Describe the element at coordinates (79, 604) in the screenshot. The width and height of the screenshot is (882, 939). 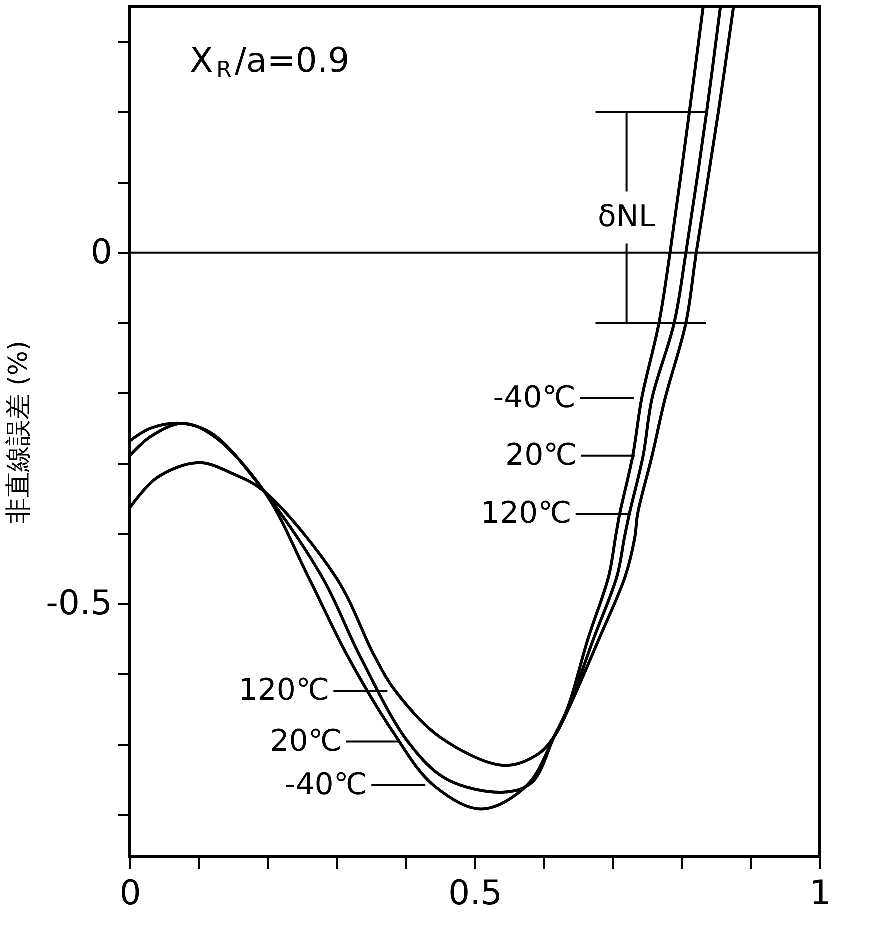
I see `y-tick-label: -0.5` at that location.